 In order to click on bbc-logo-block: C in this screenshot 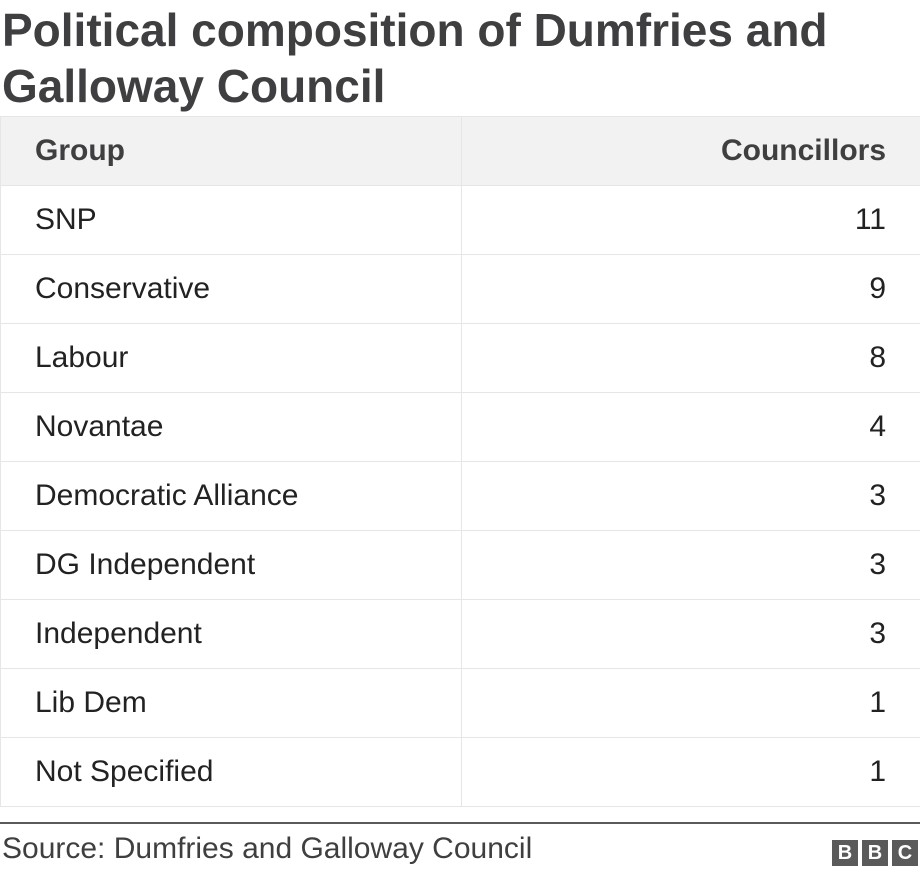, I will do `click(905, 853)`.